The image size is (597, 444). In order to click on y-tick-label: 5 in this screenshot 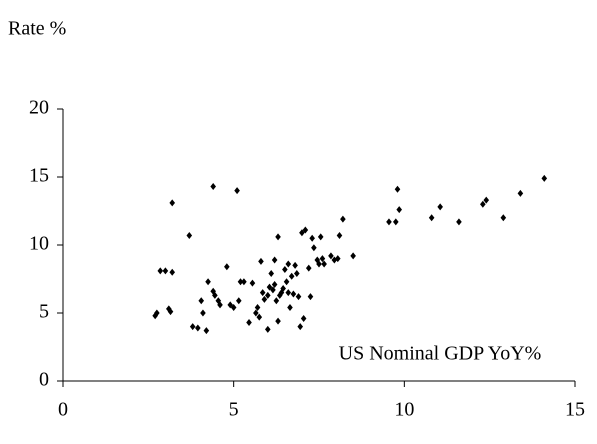, I will do `click(44, 312)`.